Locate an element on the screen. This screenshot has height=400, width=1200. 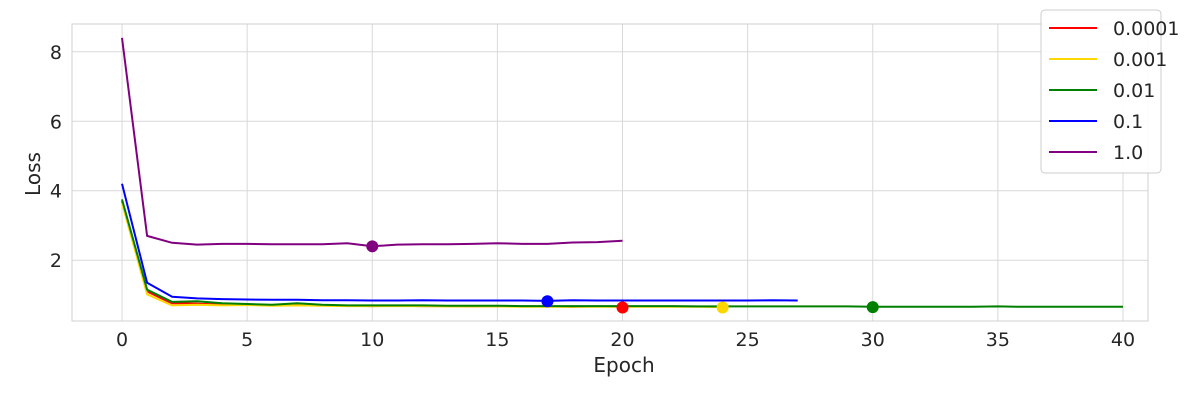
x-tick-labels: 0 5 10 15 20 25 30 35 40 is located at coordinates (625, 340).